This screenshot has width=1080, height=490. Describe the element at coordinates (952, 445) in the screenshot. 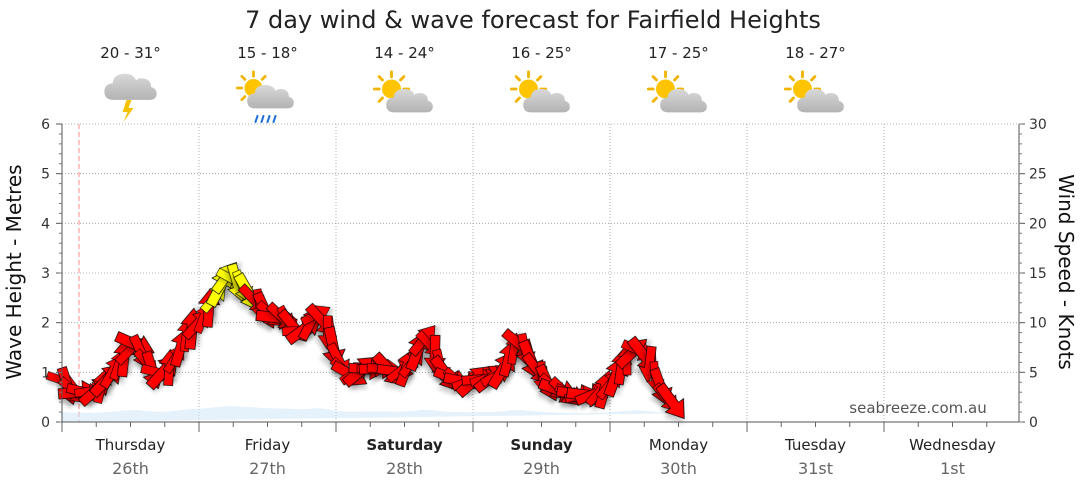

I see `x-day-name-label: Wednesday` at that location.